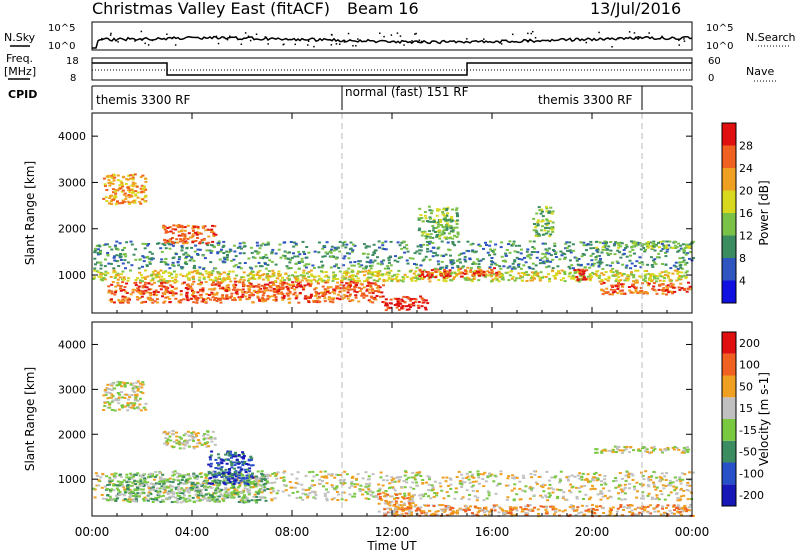 This screenshot has height=554, width=800. I want to click on y-tick-label: 4000, so click(72, 136).